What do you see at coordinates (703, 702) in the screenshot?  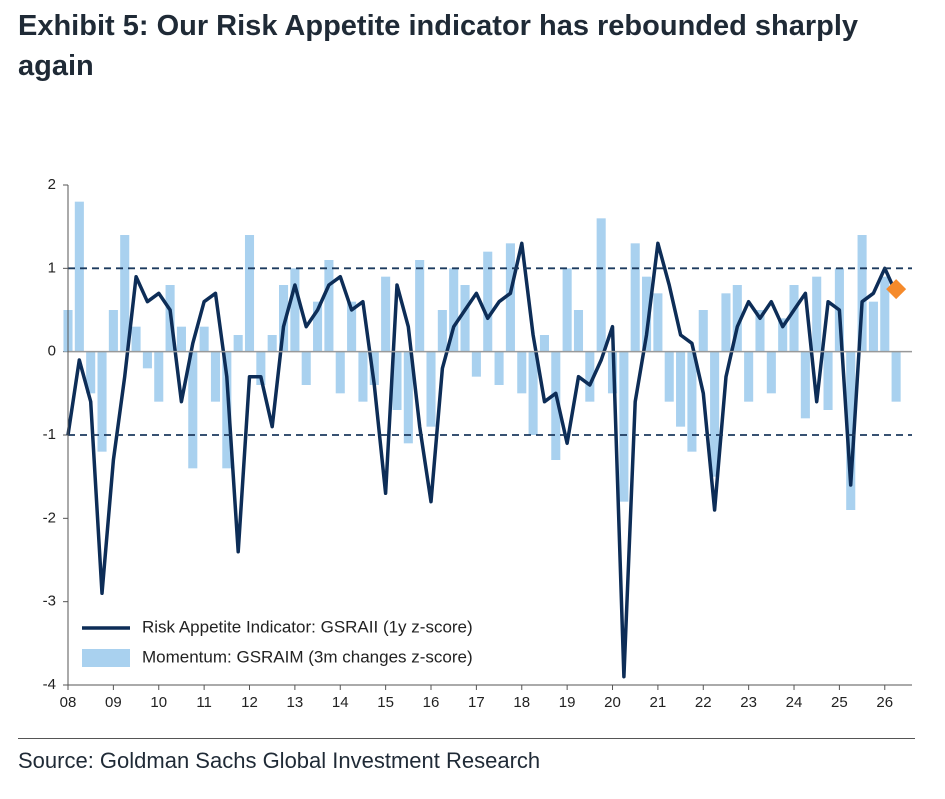 I see `x-tick-label: 22` at bounding box center [703, 702].